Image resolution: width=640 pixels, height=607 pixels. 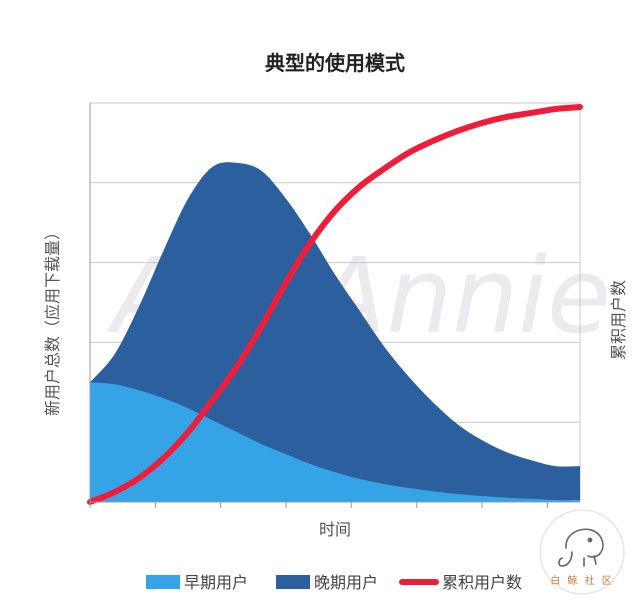 What do you see at coordinates (52, 320) in the screenshot?
I see `y-axis-label-left: 新用户总数（应用下载量）` at bounding box center [52, 320].